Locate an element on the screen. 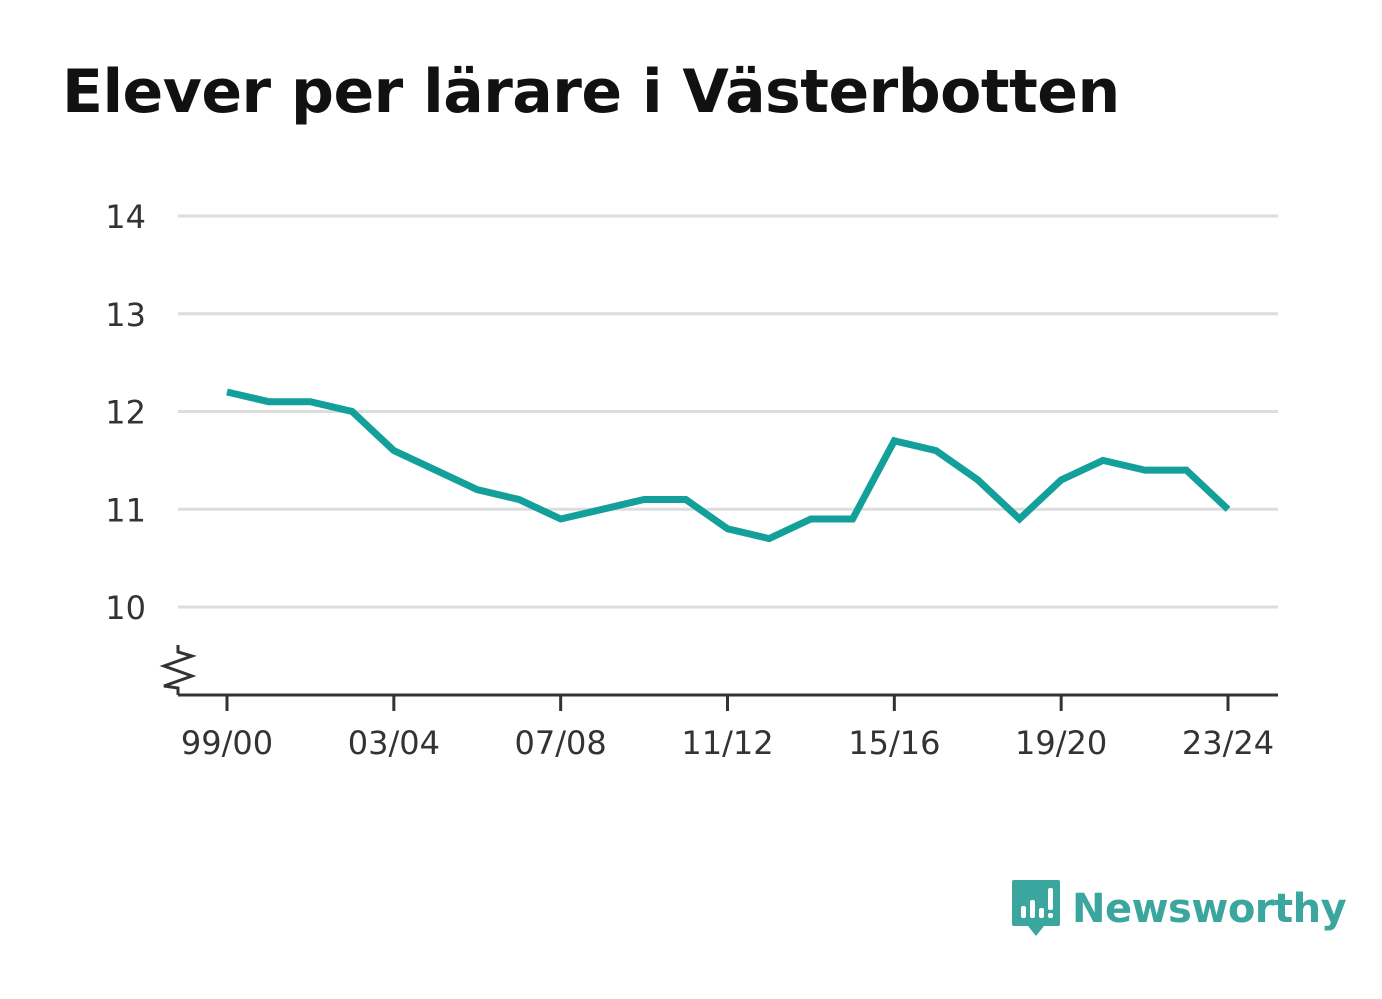 Image resolution: width=1382 pixels, height=999 pixels. newsworthy-logo-icon is located at coordinates (1036, 908).